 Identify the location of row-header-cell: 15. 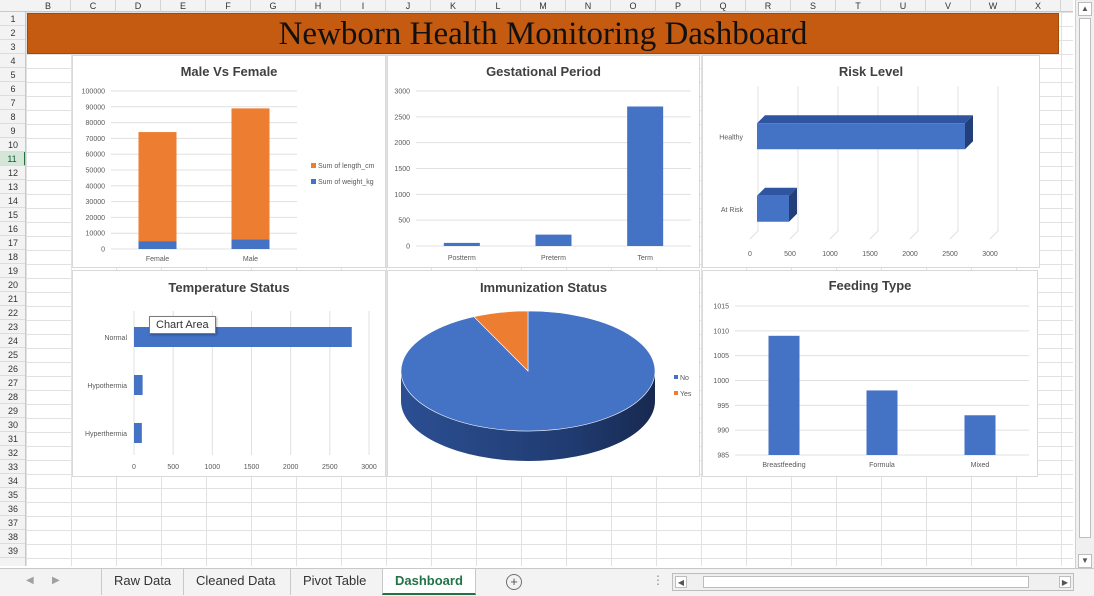
(12, 215).